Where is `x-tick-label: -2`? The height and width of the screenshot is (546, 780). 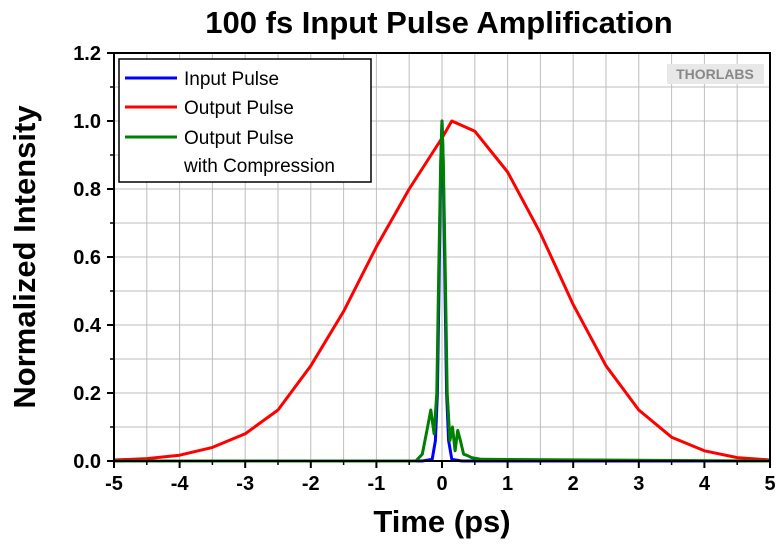 x-tick-label: -2 is located at coordinates (311, 484).